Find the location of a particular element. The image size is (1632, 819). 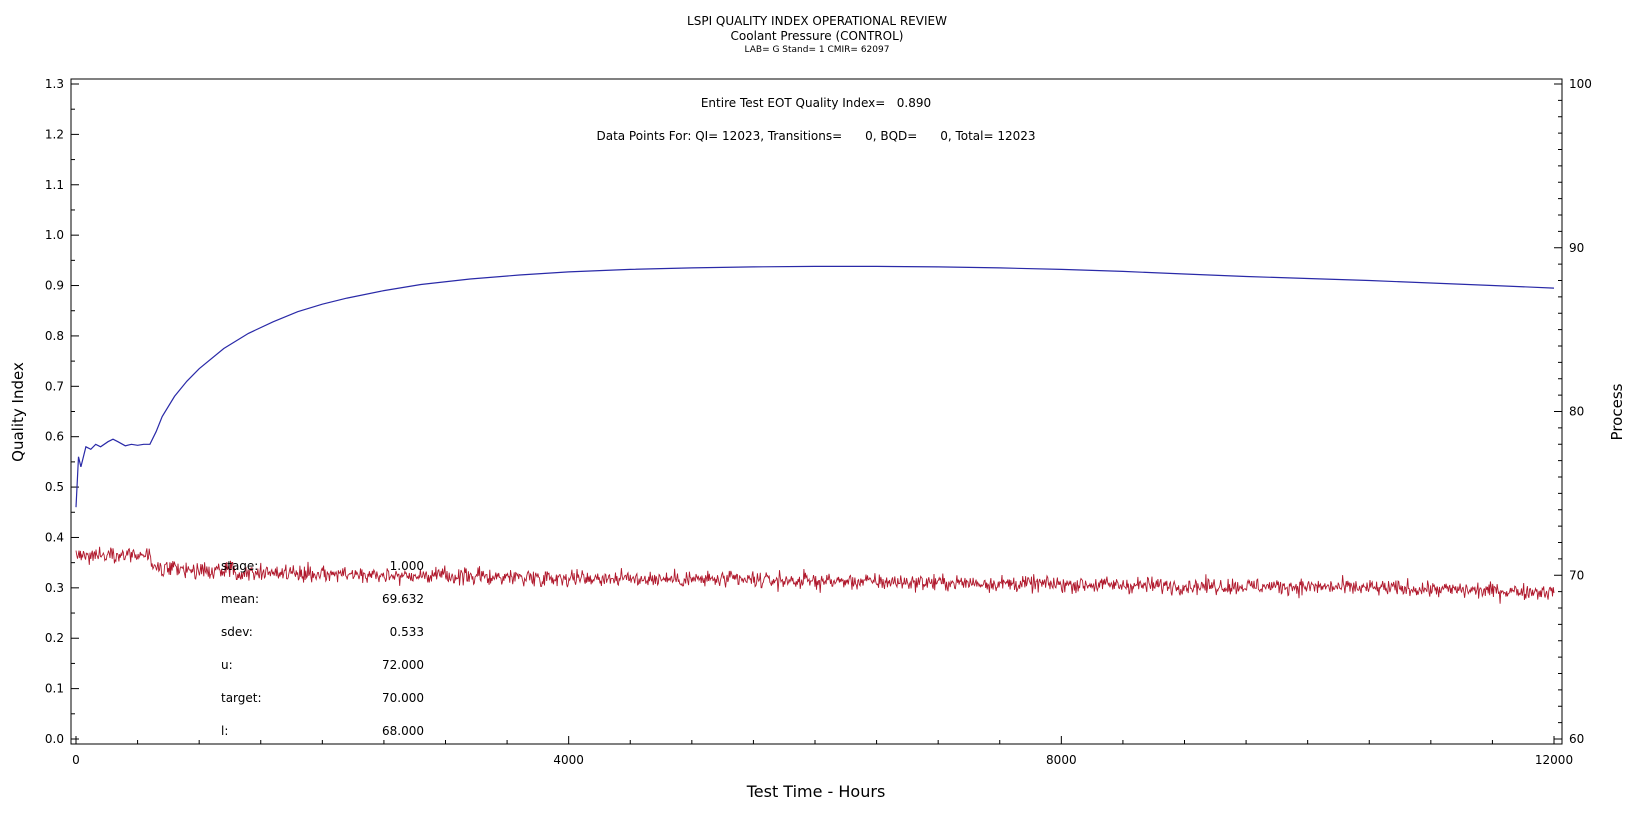

chart-info: LAB= G Stand= 1 CMIR= 62097 is located at coordinates (817, 50).